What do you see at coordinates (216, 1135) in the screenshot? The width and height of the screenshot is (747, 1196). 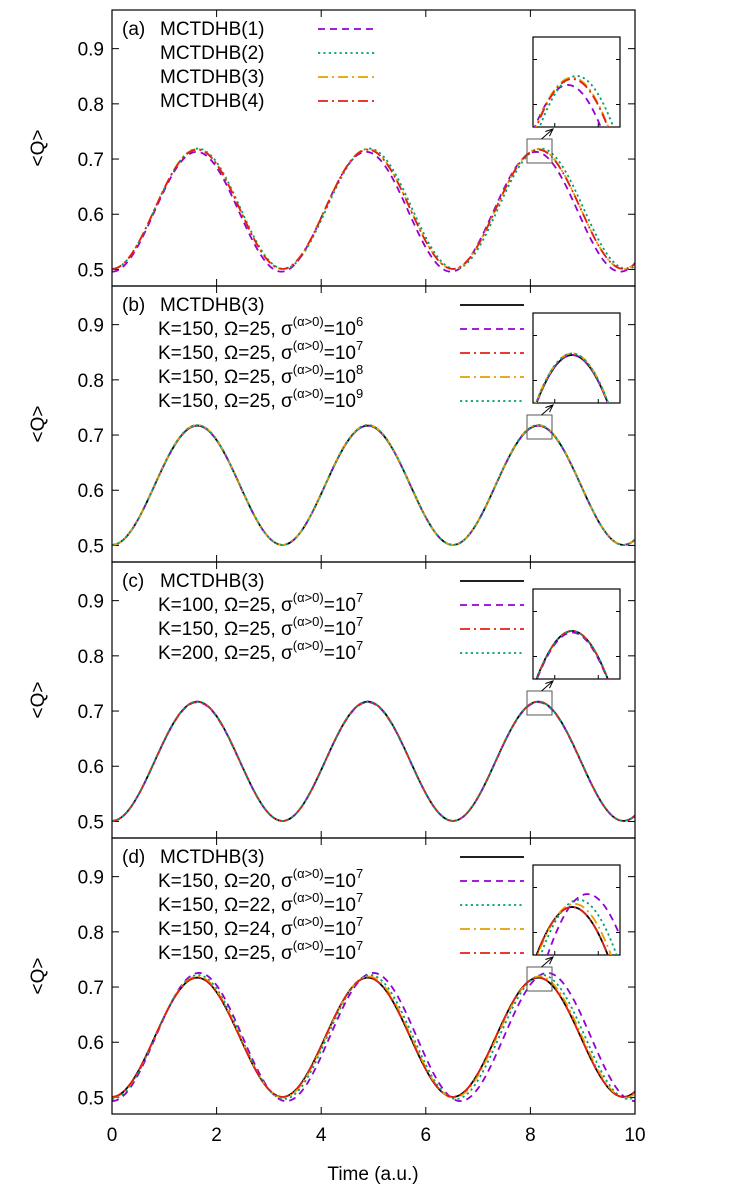 I see `x-tick-label: 2` at bounding box center [216, 1135].